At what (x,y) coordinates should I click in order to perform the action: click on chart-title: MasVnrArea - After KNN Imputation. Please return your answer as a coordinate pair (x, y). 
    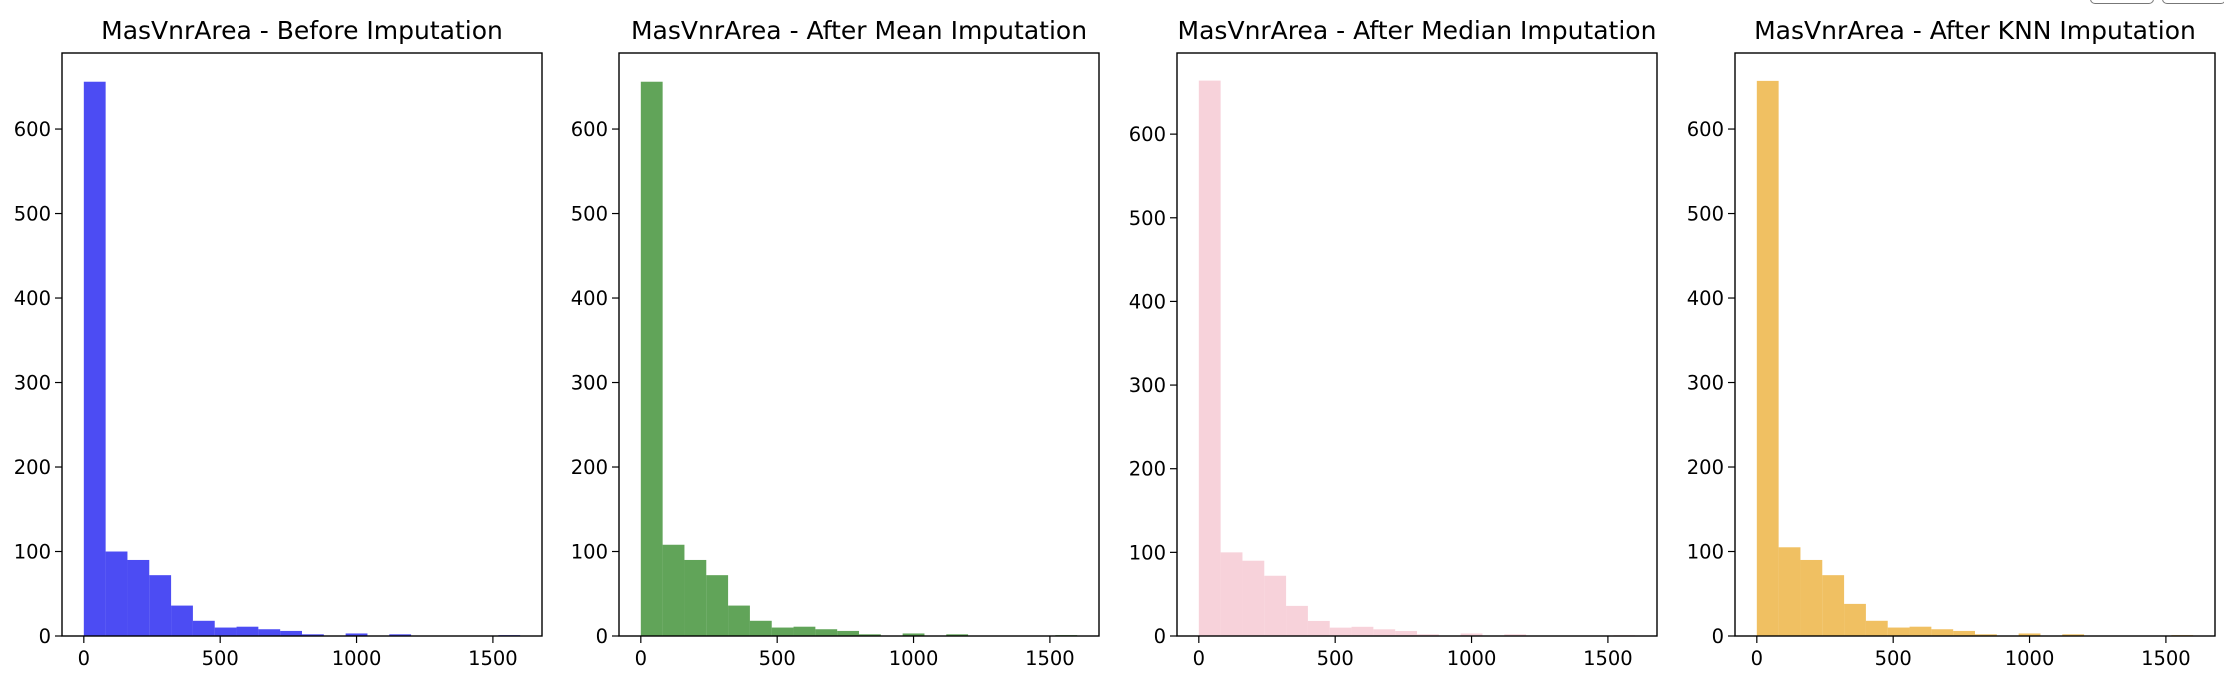
    Looking at the image, I should click on (1975, 30).